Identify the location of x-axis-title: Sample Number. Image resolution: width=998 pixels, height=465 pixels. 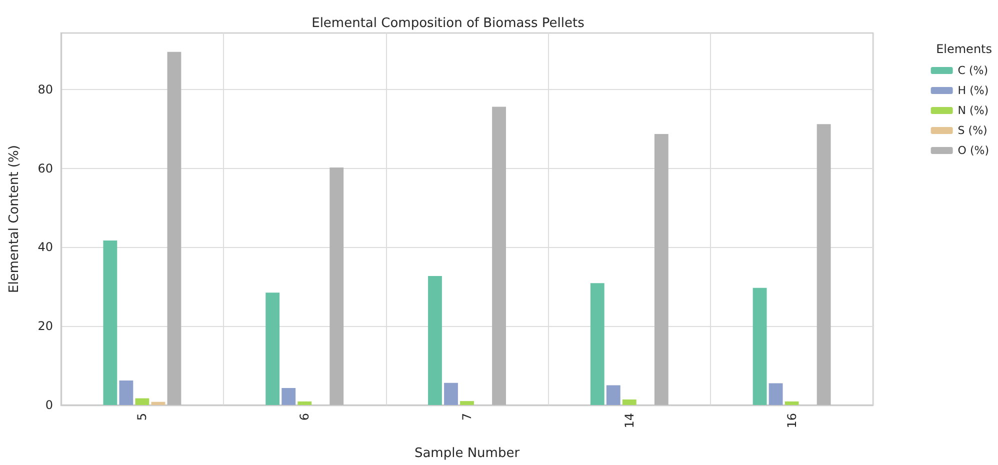
(467, 453).